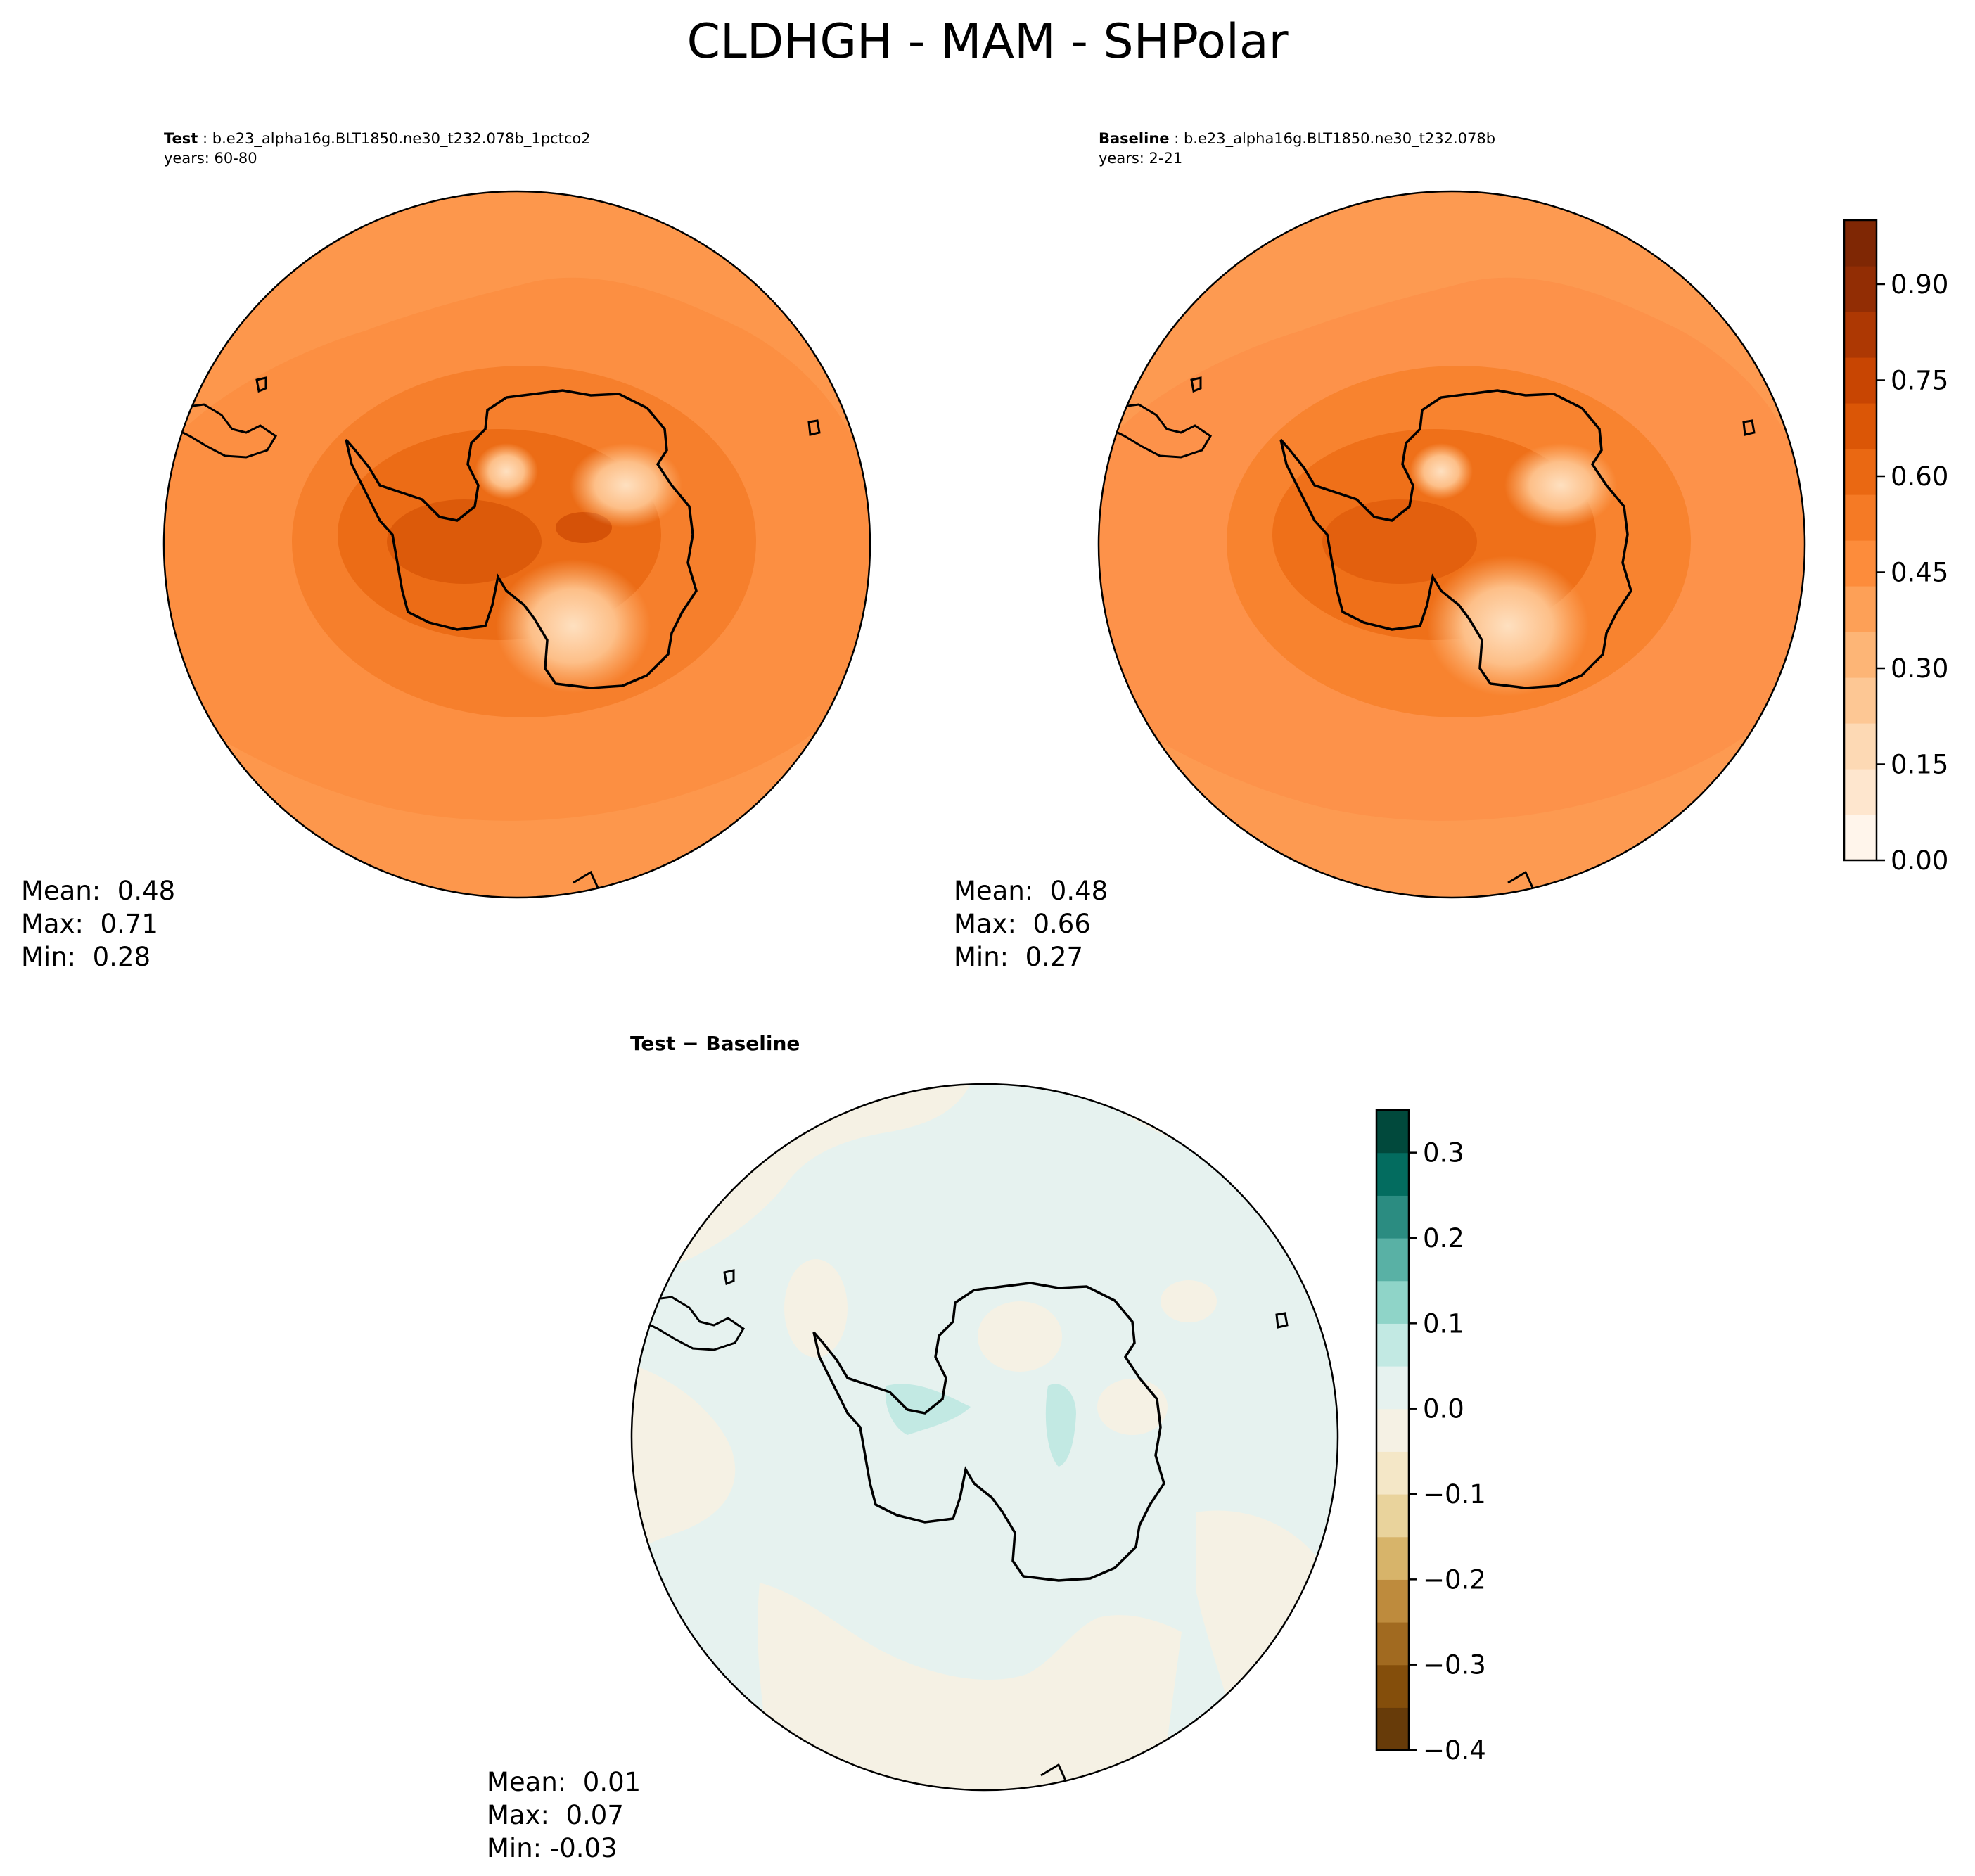 This screenshot has width=1975, height=1876. Describe the element at coordinates (98, 891) in the screenshot. I see `test-mean: Mean: 0.48` at that location.